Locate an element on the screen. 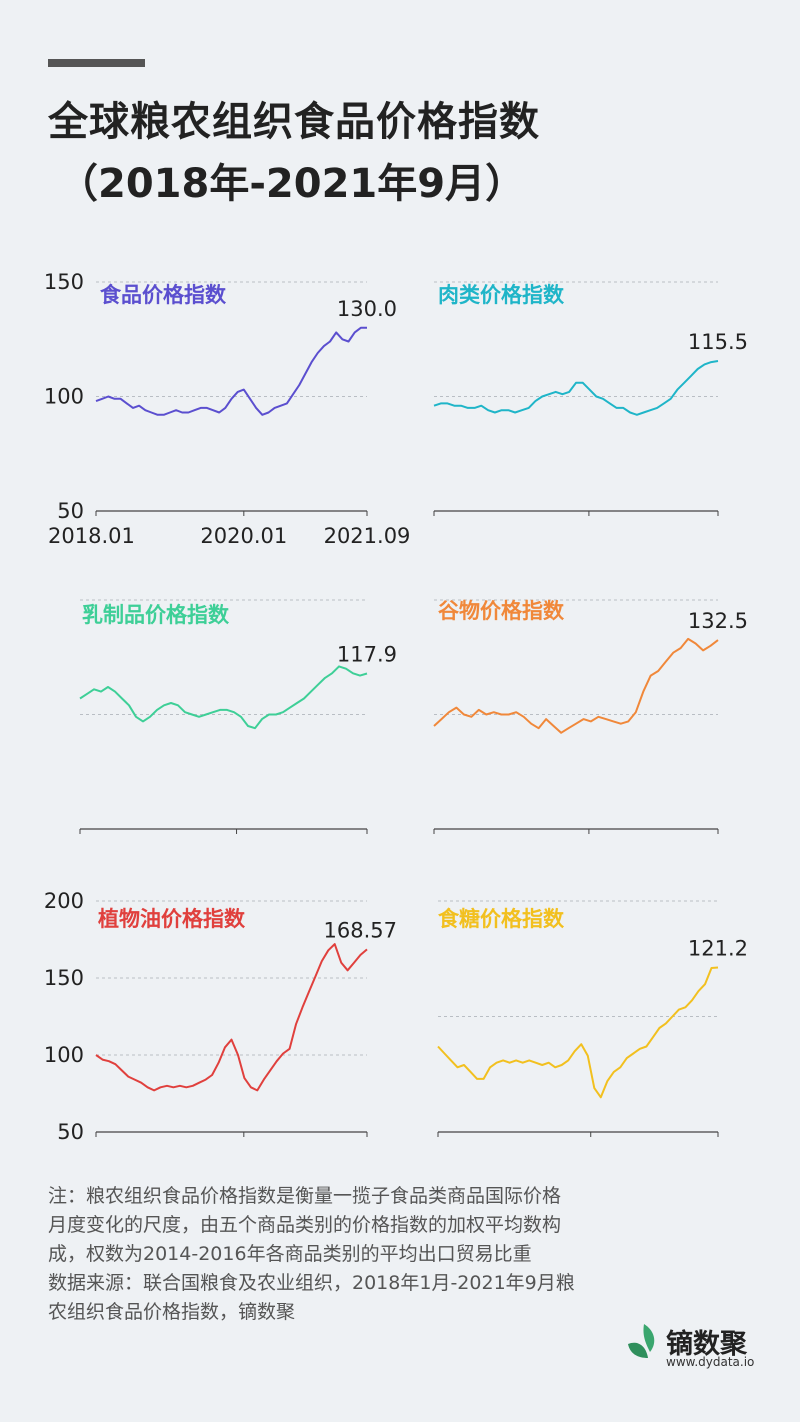 The height and width of the screenshot is (1422, 800). chart-5-y-tick-label: 150 is located at coordinates (64, 978).